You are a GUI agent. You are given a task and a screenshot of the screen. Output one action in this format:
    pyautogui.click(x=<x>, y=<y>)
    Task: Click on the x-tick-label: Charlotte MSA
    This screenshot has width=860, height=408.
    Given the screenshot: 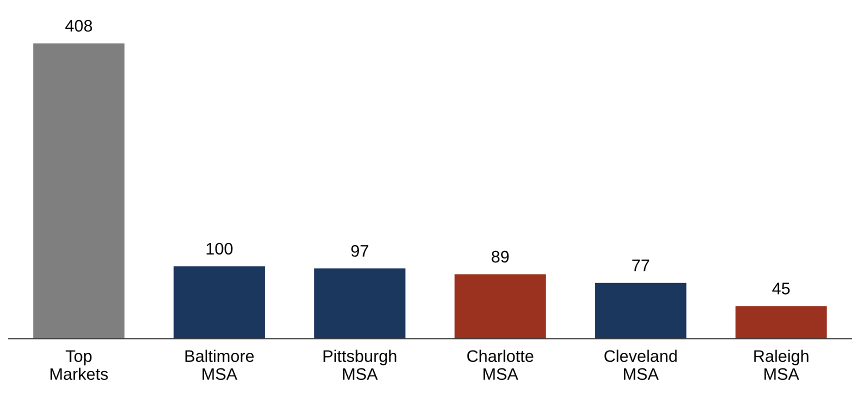 What is the action you would take?
    pyautogui.click(x=500, y=365)
    